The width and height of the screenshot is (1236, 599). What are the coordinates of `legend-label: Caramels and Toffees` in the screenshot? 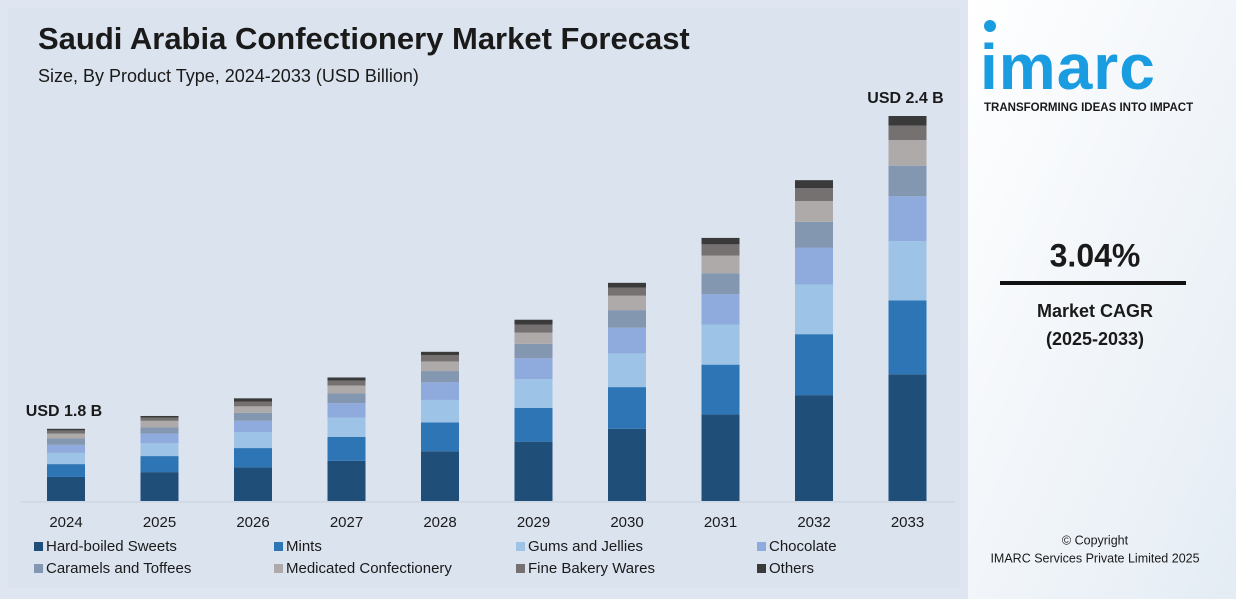 It's located at (118, 568).